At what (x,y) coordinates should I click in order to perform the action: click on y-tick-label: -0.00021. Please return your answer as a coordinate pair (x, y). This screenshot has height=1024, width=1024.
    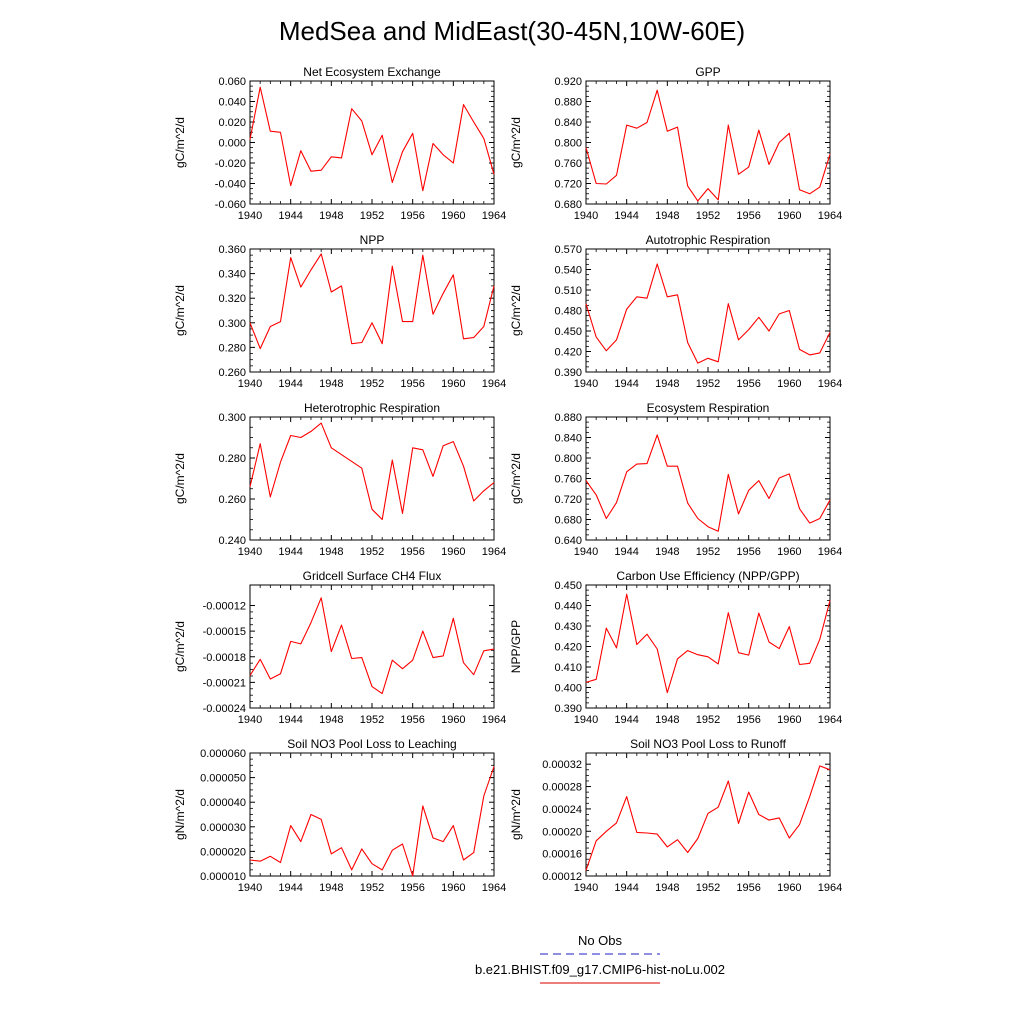
    Looking at the image, I should click on (224, 683).